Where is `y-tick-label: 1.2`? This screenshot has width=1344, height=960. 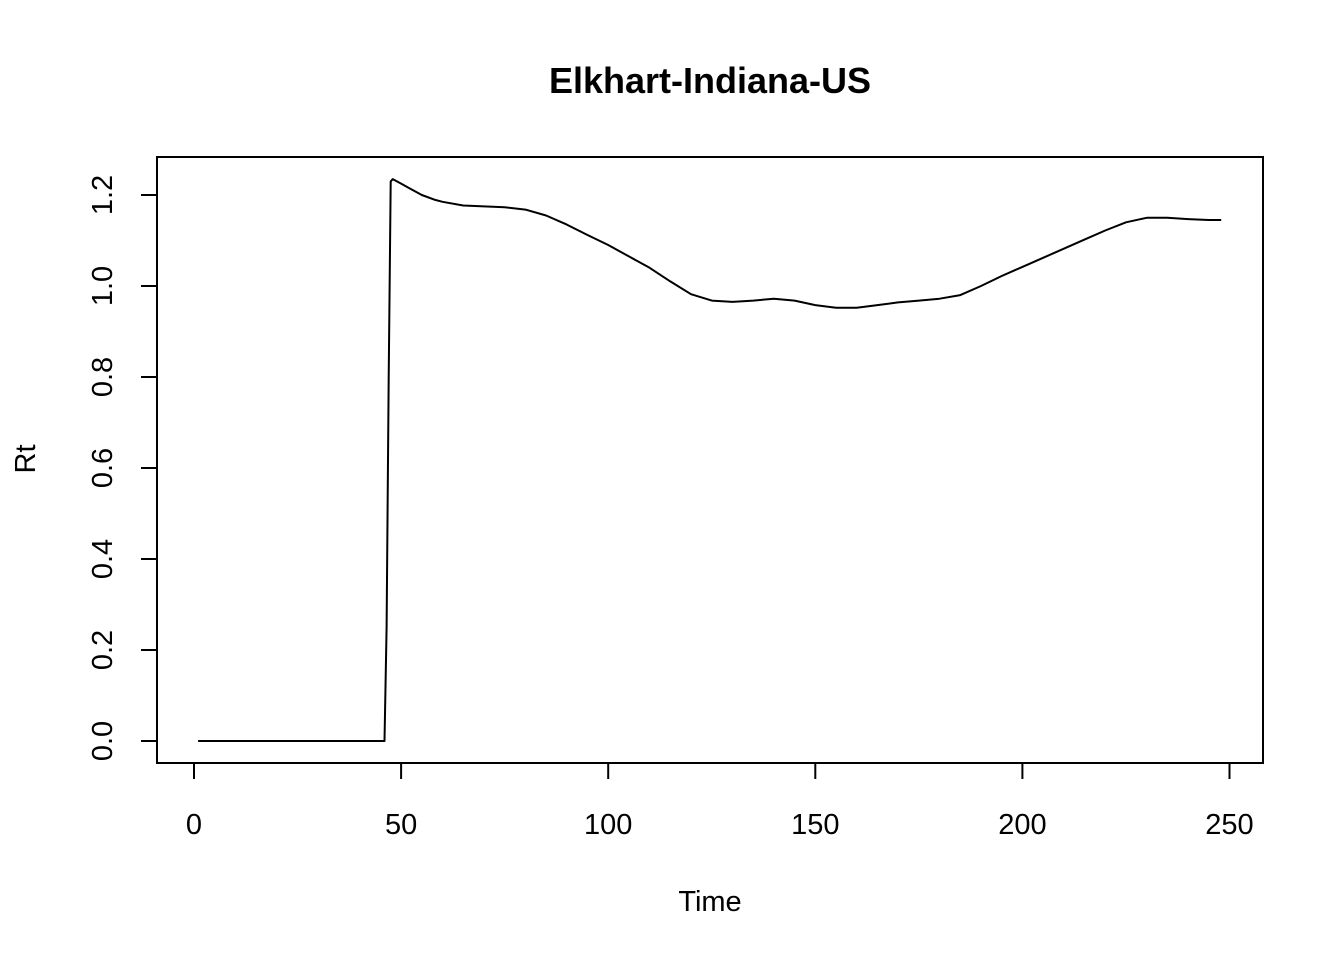 y-tick-label: 1.2 is located at coordinates (103, 195).